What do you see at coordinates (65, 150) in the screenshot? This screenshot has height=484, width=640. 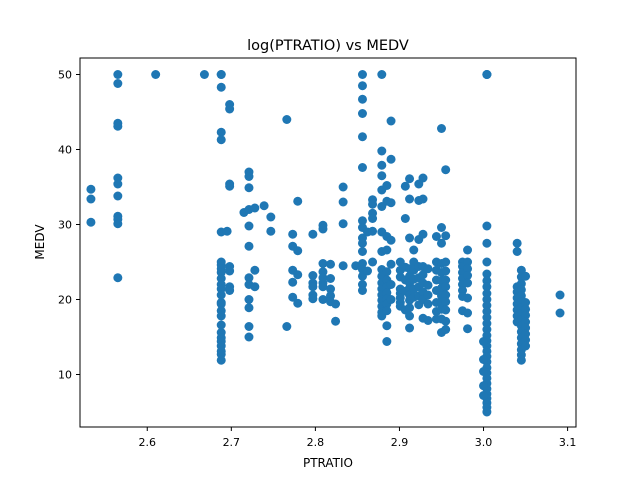 I see `y-tick-label: 40` at bounding box center [65, 150].